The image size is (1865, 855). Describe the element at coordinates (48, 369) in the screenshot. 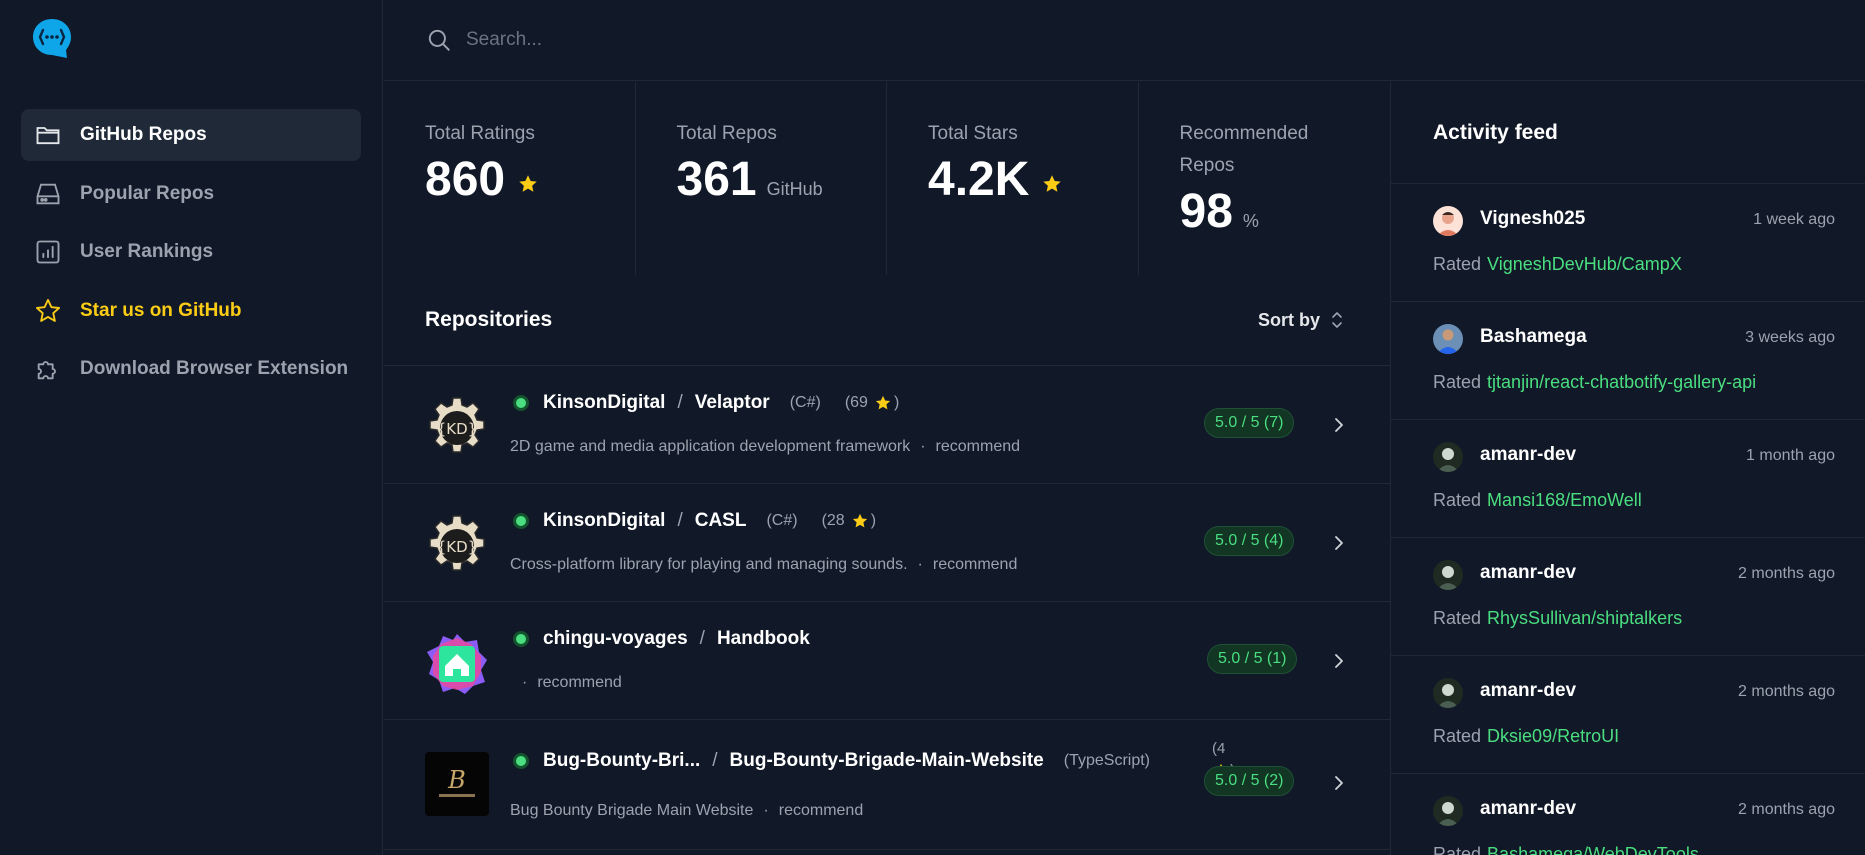

I see `puzzle-icon` at that location.